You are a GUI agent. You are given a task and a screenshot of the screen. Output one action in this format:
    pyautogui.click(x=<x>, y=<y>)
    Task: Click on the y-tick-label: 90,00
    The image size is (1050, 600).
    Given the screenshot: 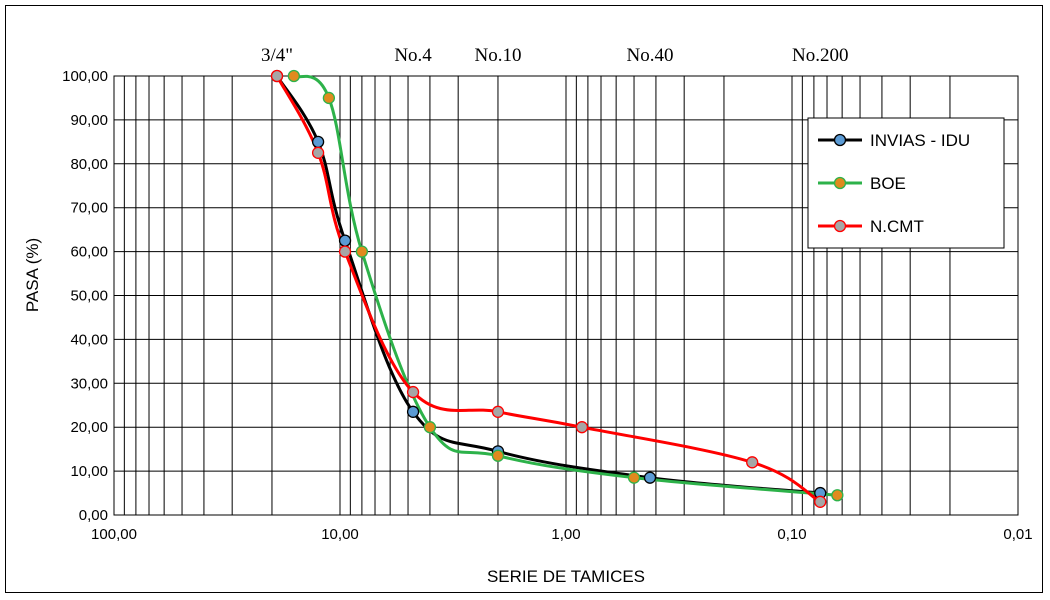 What is the action you would take?
    pyautogui.click(x=89, y=120)
    